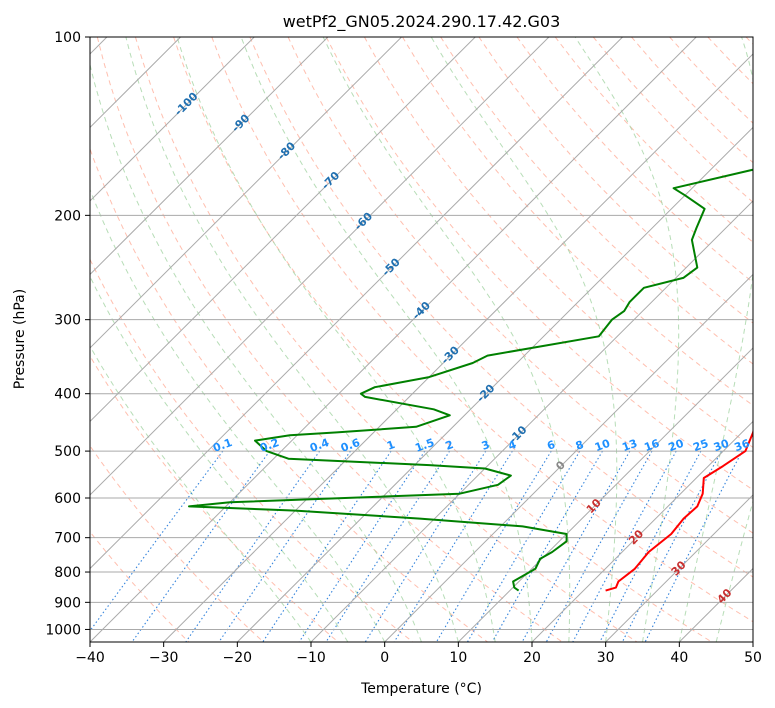 Image resolution: width=775 pixels, height=708 pixels. I want to click on y-axis-label: Pressure (hPa), so click(20, 339).